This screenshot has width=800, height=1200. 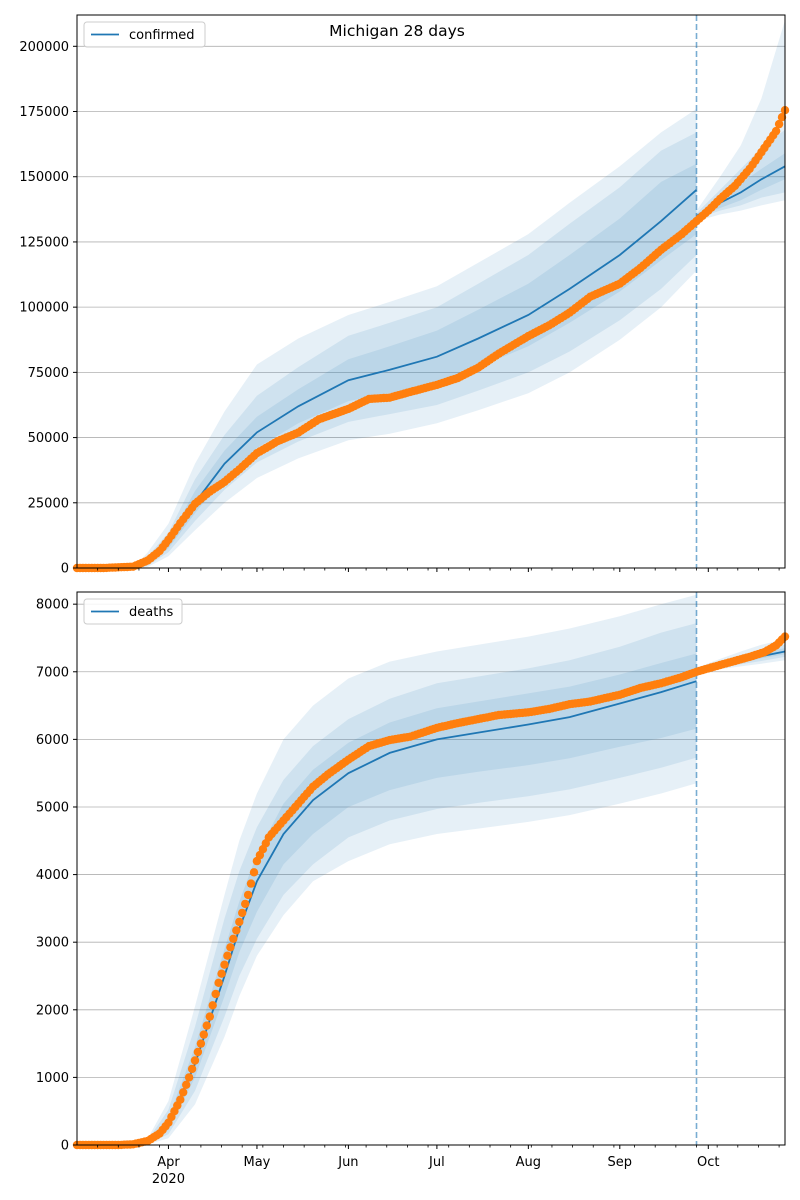 What do you see at coordinates (52, 943) in the screenshot?
I see `deaths-y-tick-label: 3000` at bounding box center [52, 943].